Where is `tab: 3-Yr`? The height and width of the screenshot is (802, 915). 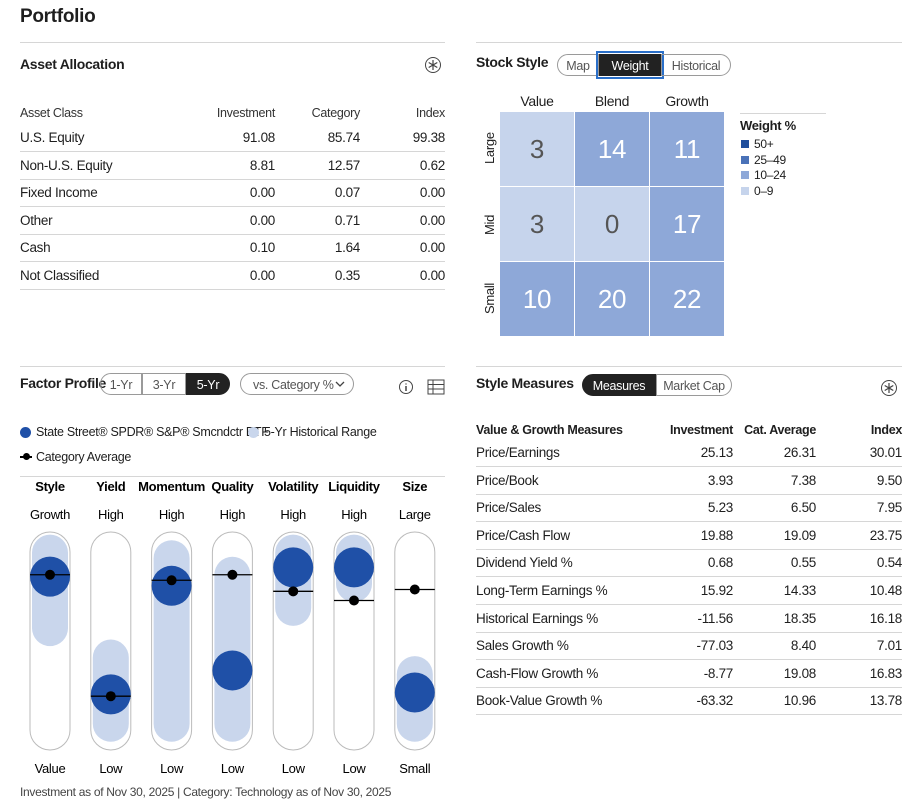 tab: 3-Yr is located at coordinates (164, 384).